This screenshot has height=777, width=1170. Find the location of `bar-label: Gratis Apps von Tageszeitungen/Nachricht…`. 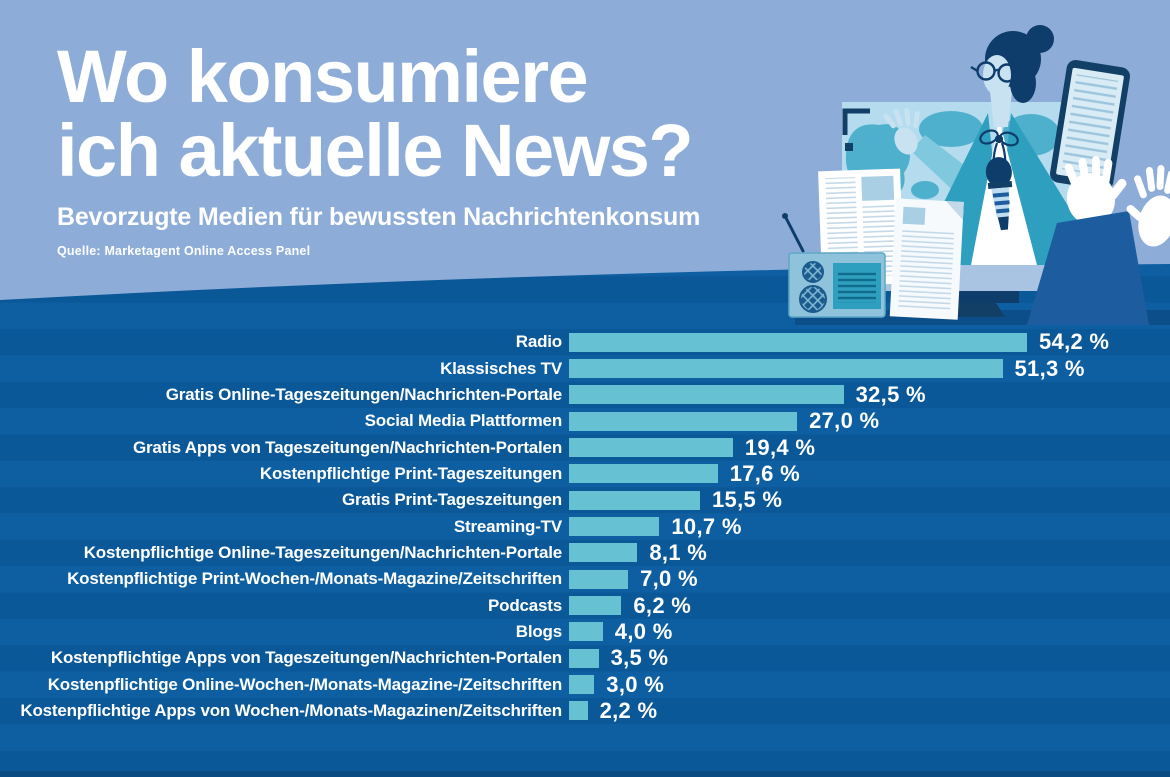

bar-label: Gratis Apps von Tageszeitungen/Nachricht… is located at coordinates (347, 447).